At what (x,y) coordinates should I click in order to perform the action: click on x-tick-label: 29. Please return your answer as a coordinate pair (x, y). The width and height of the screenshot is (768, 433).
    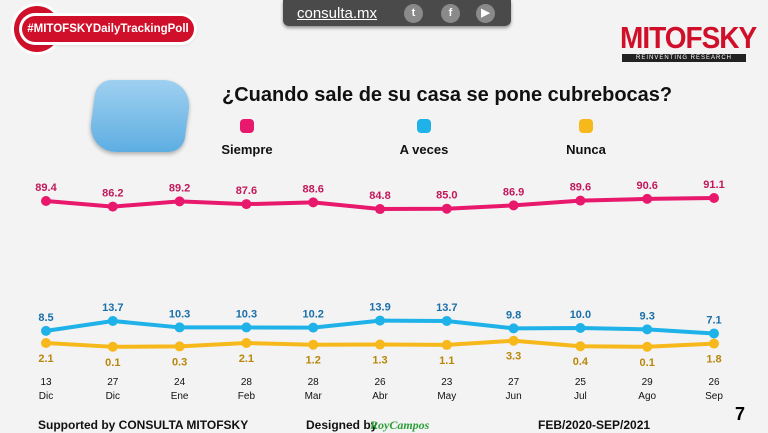
    Looking at the image, I should click on (648, 382).